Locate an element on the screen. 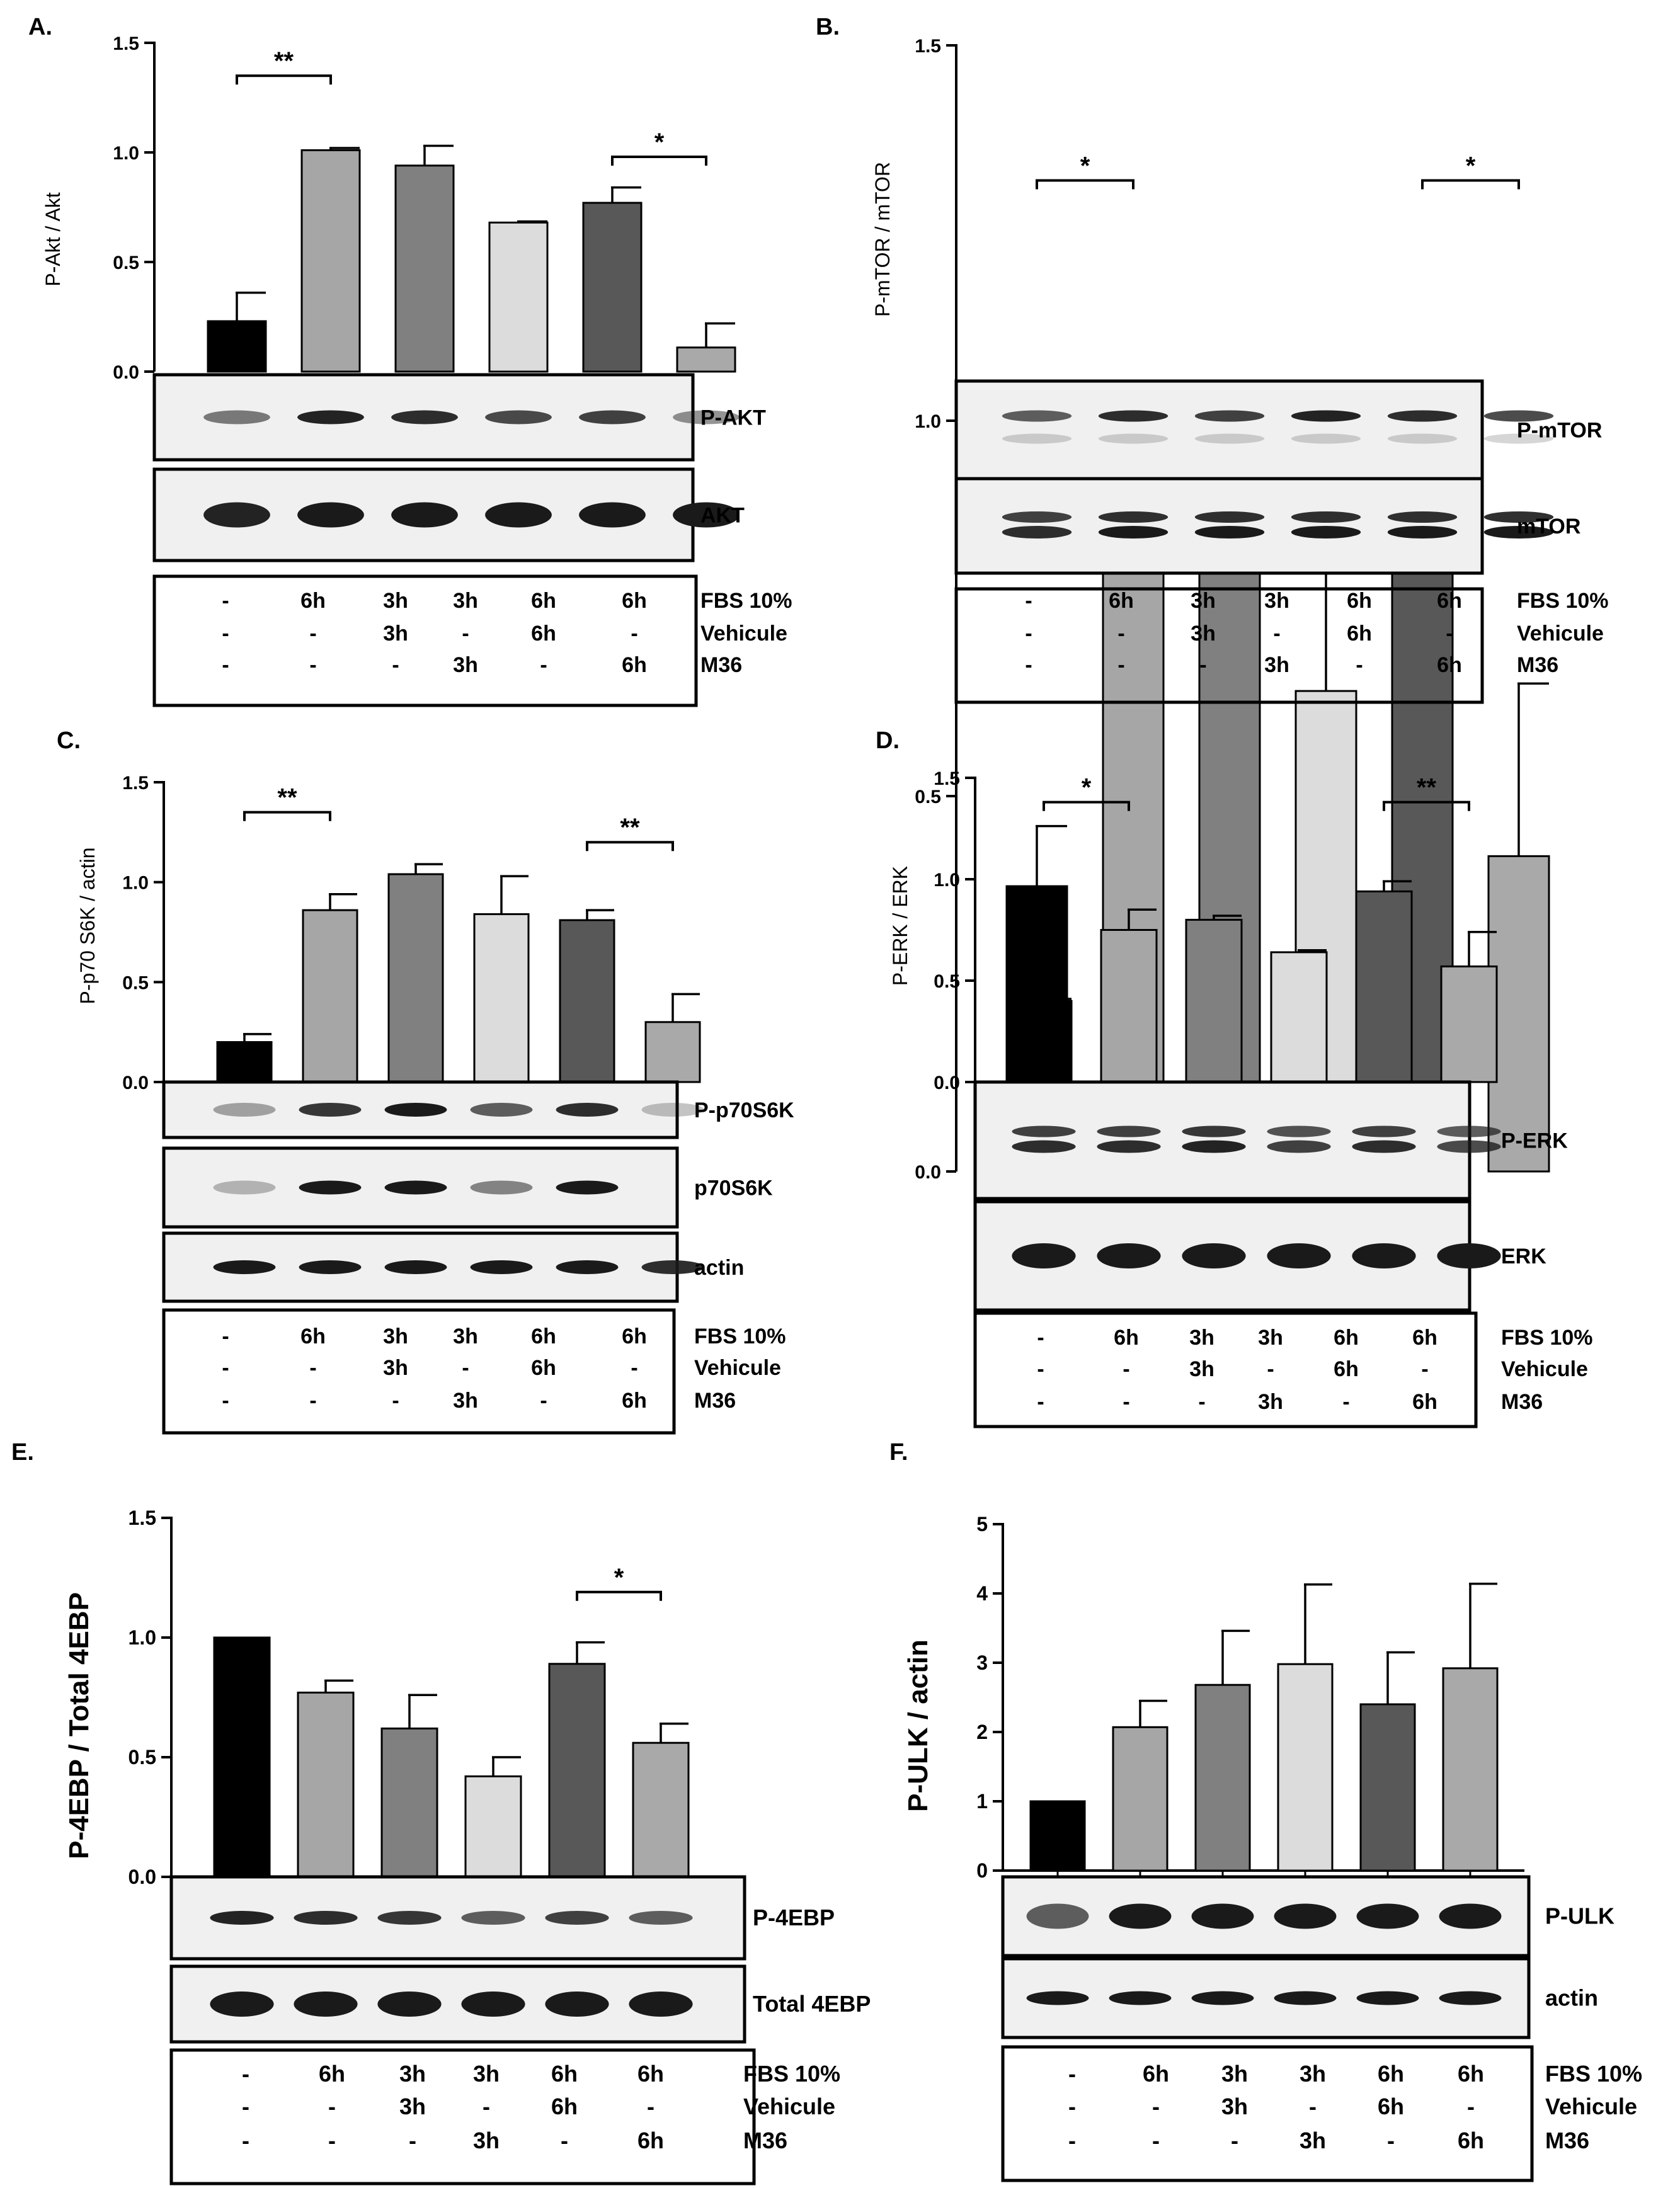 This screenshot has height=2188, width=1680. y-tick-label: 0.0 is located at coordinates (947, 1083).